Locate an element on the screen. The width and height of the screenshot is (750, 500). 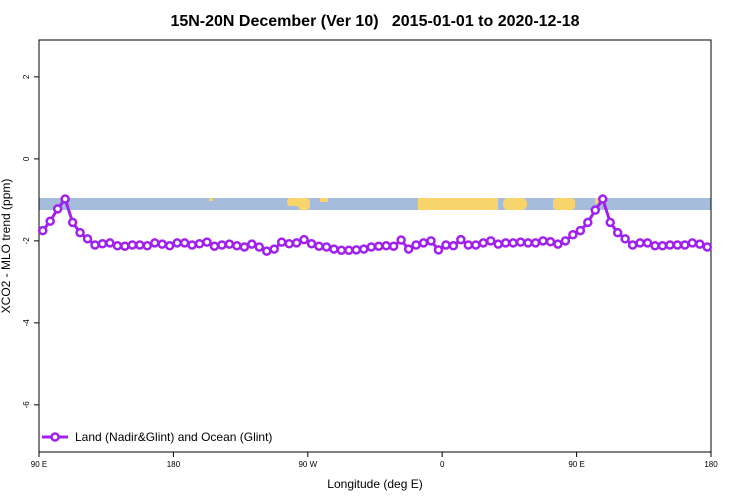
y-tick-label: -6 is located at coordinates (26, 405).